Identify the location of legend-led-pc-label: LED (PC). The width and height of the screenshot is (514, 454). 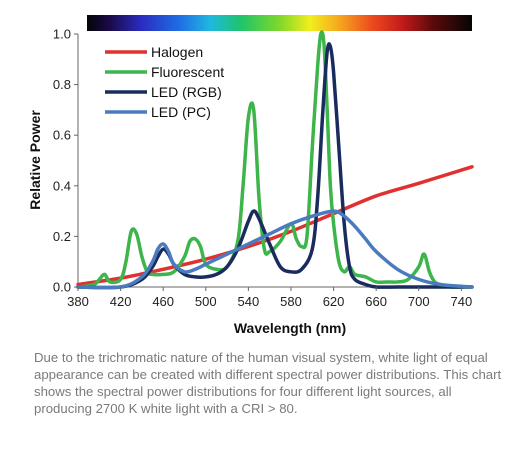
(181, 112).